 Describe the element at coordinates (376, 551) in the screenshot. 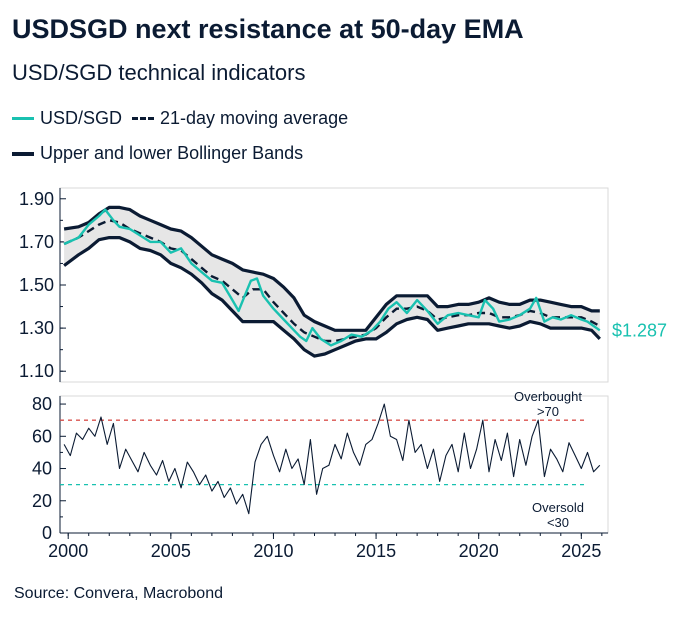

I see `x-tick-label: 2015` at that location.